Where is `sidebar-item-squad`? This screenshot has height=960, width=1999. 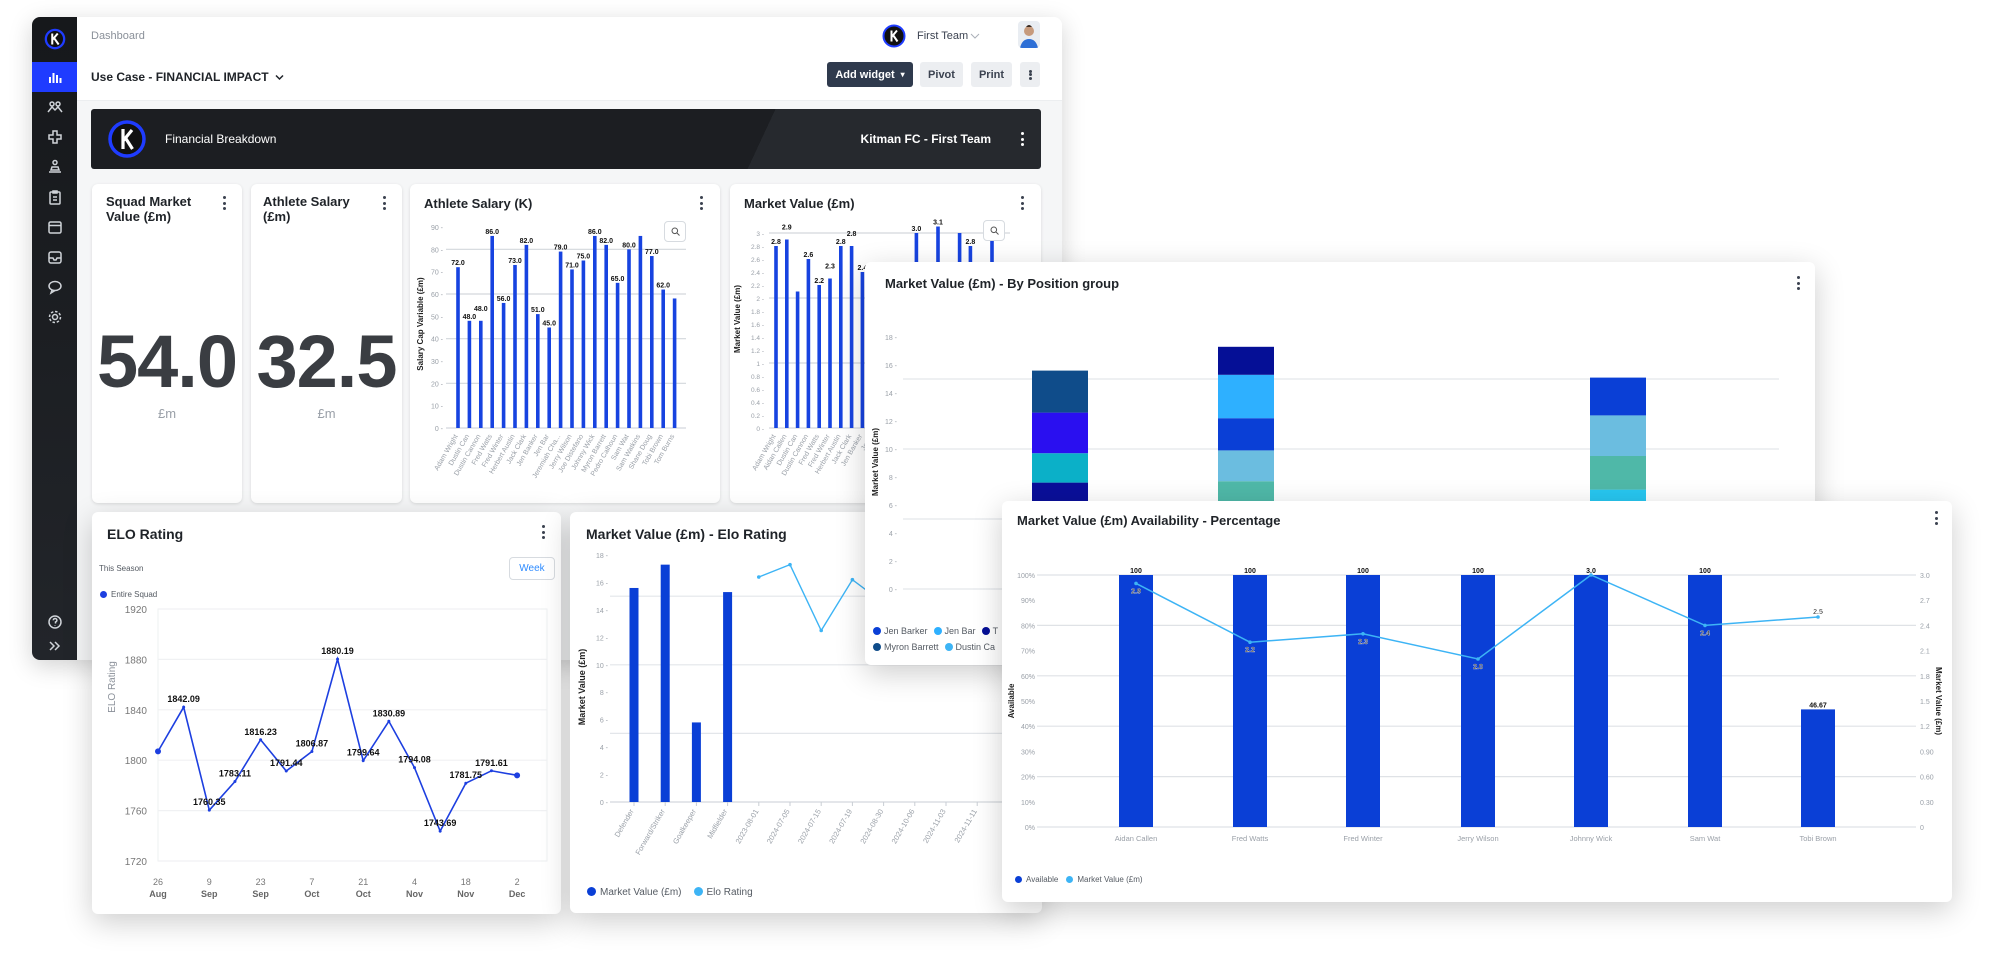 sidebar-item-squad is located at coordinates (54, 107).